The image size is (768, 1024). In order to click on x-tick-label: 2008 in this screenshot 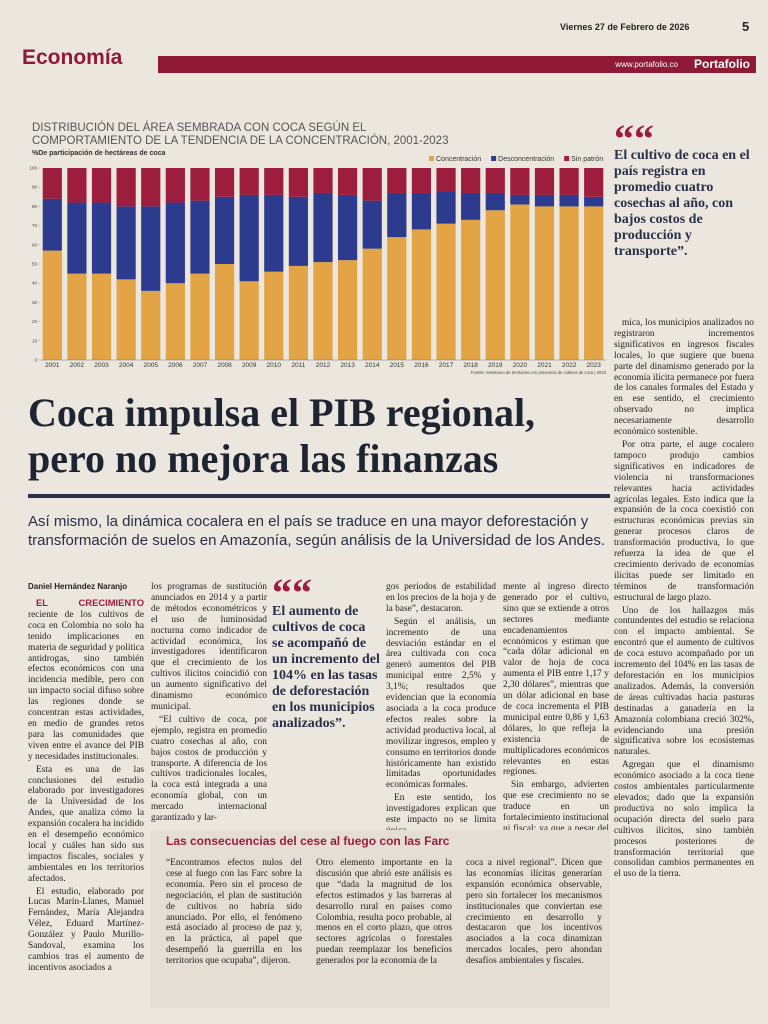, I will do `click(224, 365)`.